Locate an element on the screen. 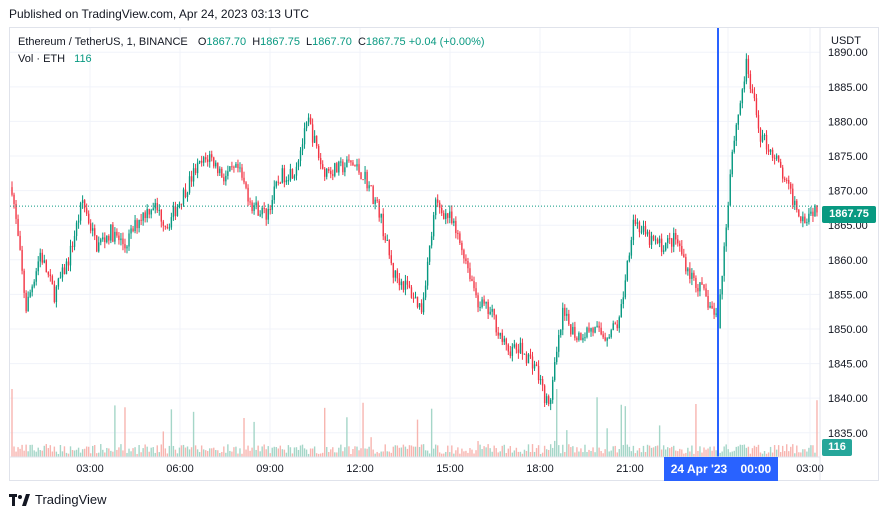 The width and height of the screenshot is (891, 518). symbol-name: Ethereum / TetherUS, 1, BINANCE is located at coordinates (103, 42).